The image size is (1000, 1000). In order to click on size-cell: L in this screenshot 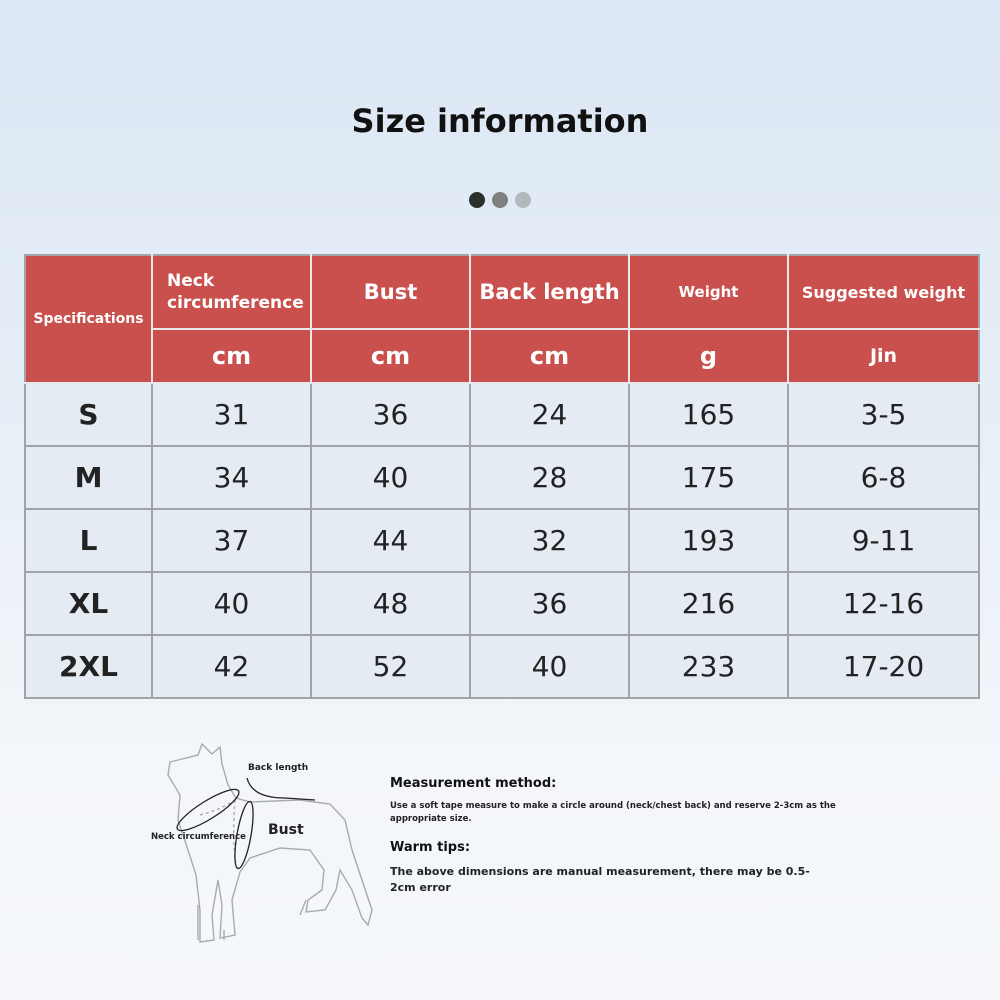, I will do `click(88, 540)`.